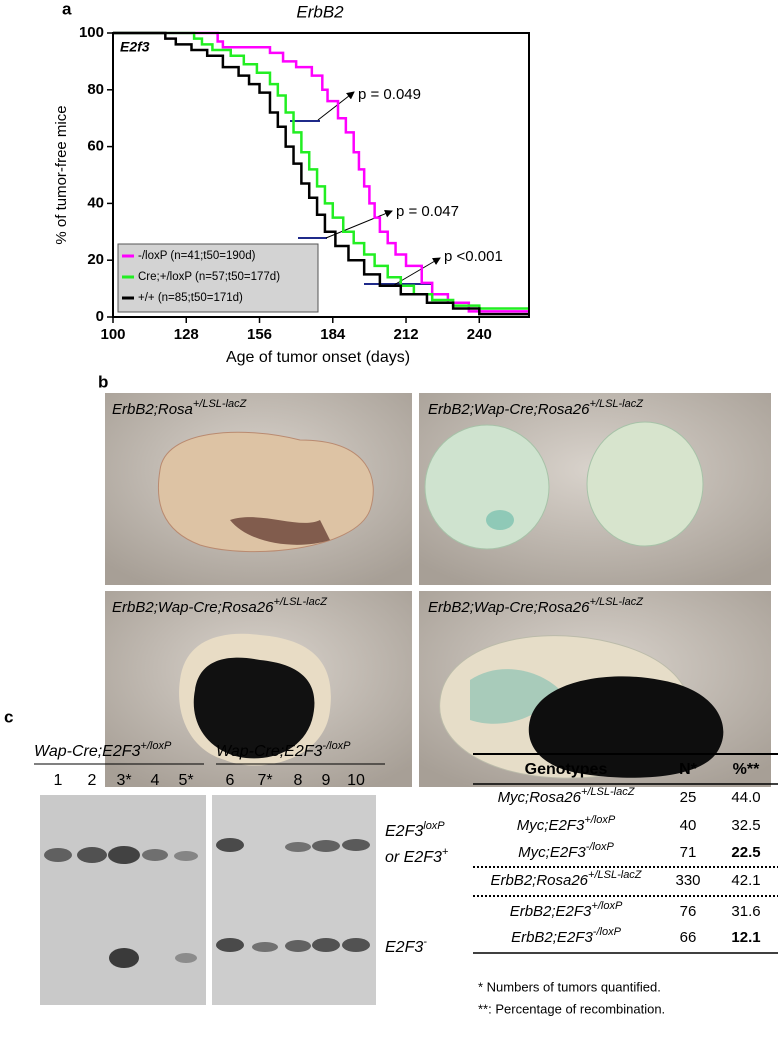 The width and height of the screenshot is (783, 1050). Describe the element at coordinates (8, 716) in the screenshot. I see `panel-label: c` at that location.